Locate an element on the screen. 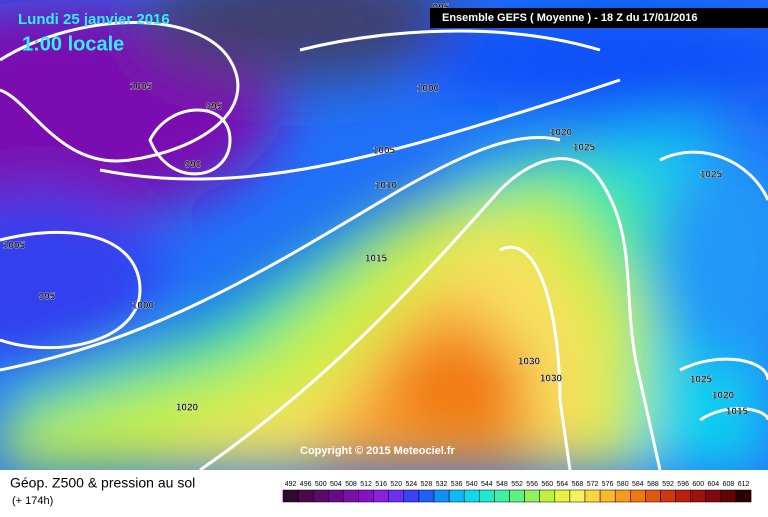  colorbar-label: 600 is located at coordinates (698, 484).